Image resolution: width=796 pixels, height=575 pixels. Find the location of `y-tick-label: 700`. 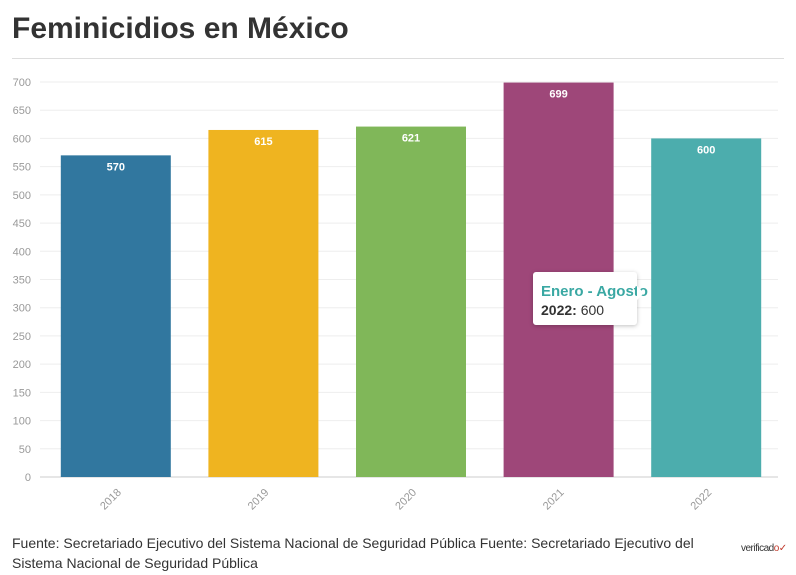

y-tick-label: 700 is located at coordinates (22, 83).